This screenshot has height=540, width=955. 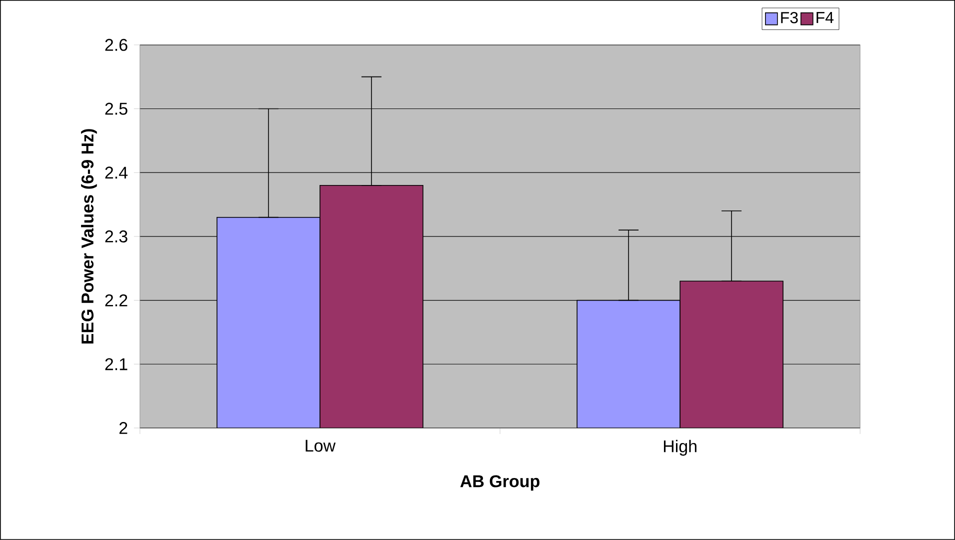 What do you see at coordinates (680, 448) in the screenshot?
I see `x-tick-label: High` at bounding box center [680, 448].